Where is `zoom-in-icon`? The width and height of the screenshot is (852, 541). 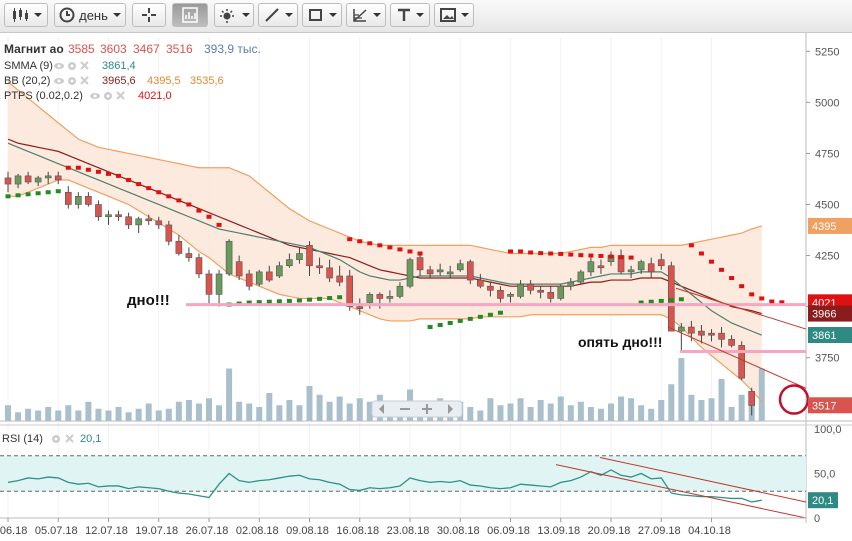
zoom-in-icon is located at coordinates (427, 409).